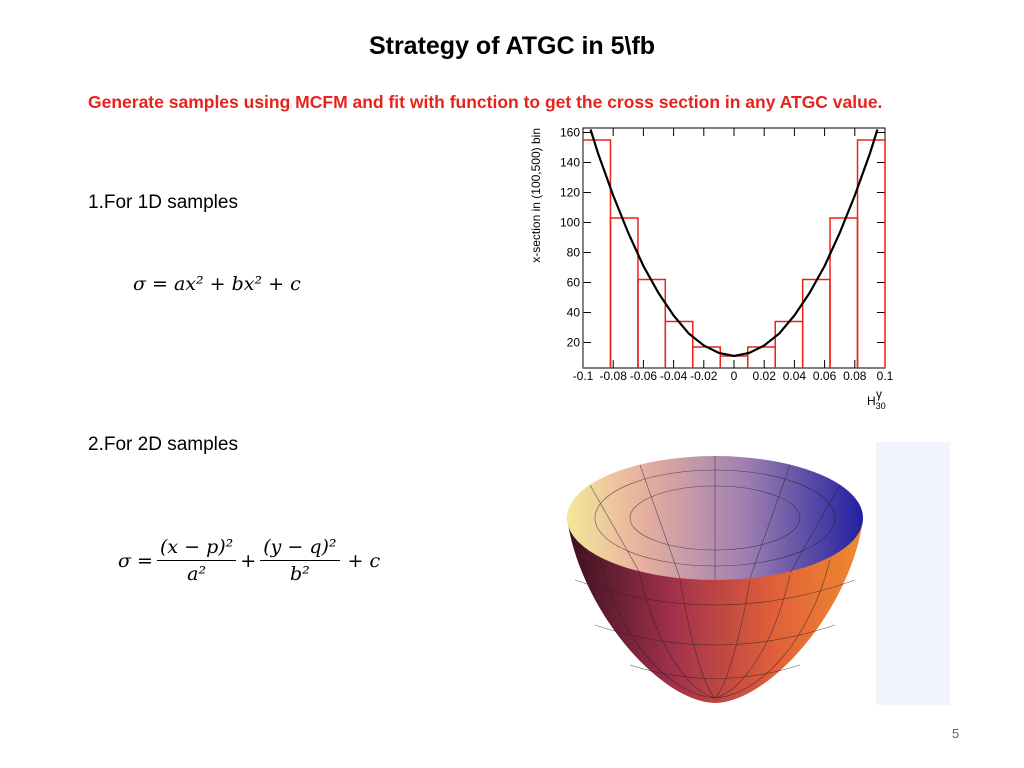  Describe the element at coordinates (956, 733) in the screenshot. I see `page-number: 5` at that location.